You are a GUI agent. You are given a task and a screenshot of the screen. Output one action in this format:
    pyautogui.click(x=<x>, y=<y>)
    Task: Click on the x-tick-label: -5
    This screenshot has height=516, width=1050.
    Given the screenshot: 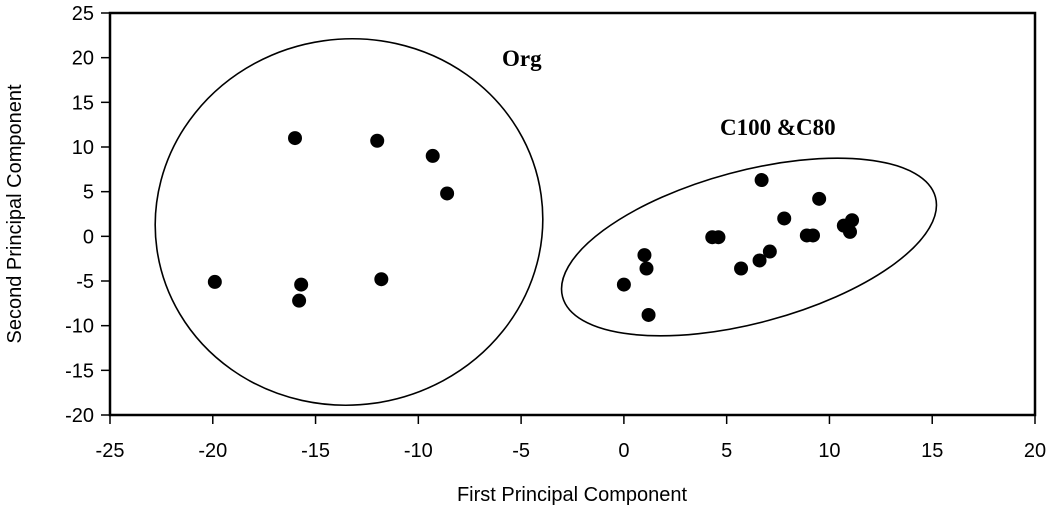 What is the action you would take?
    pyautogui.click(x=521, y=451)
    